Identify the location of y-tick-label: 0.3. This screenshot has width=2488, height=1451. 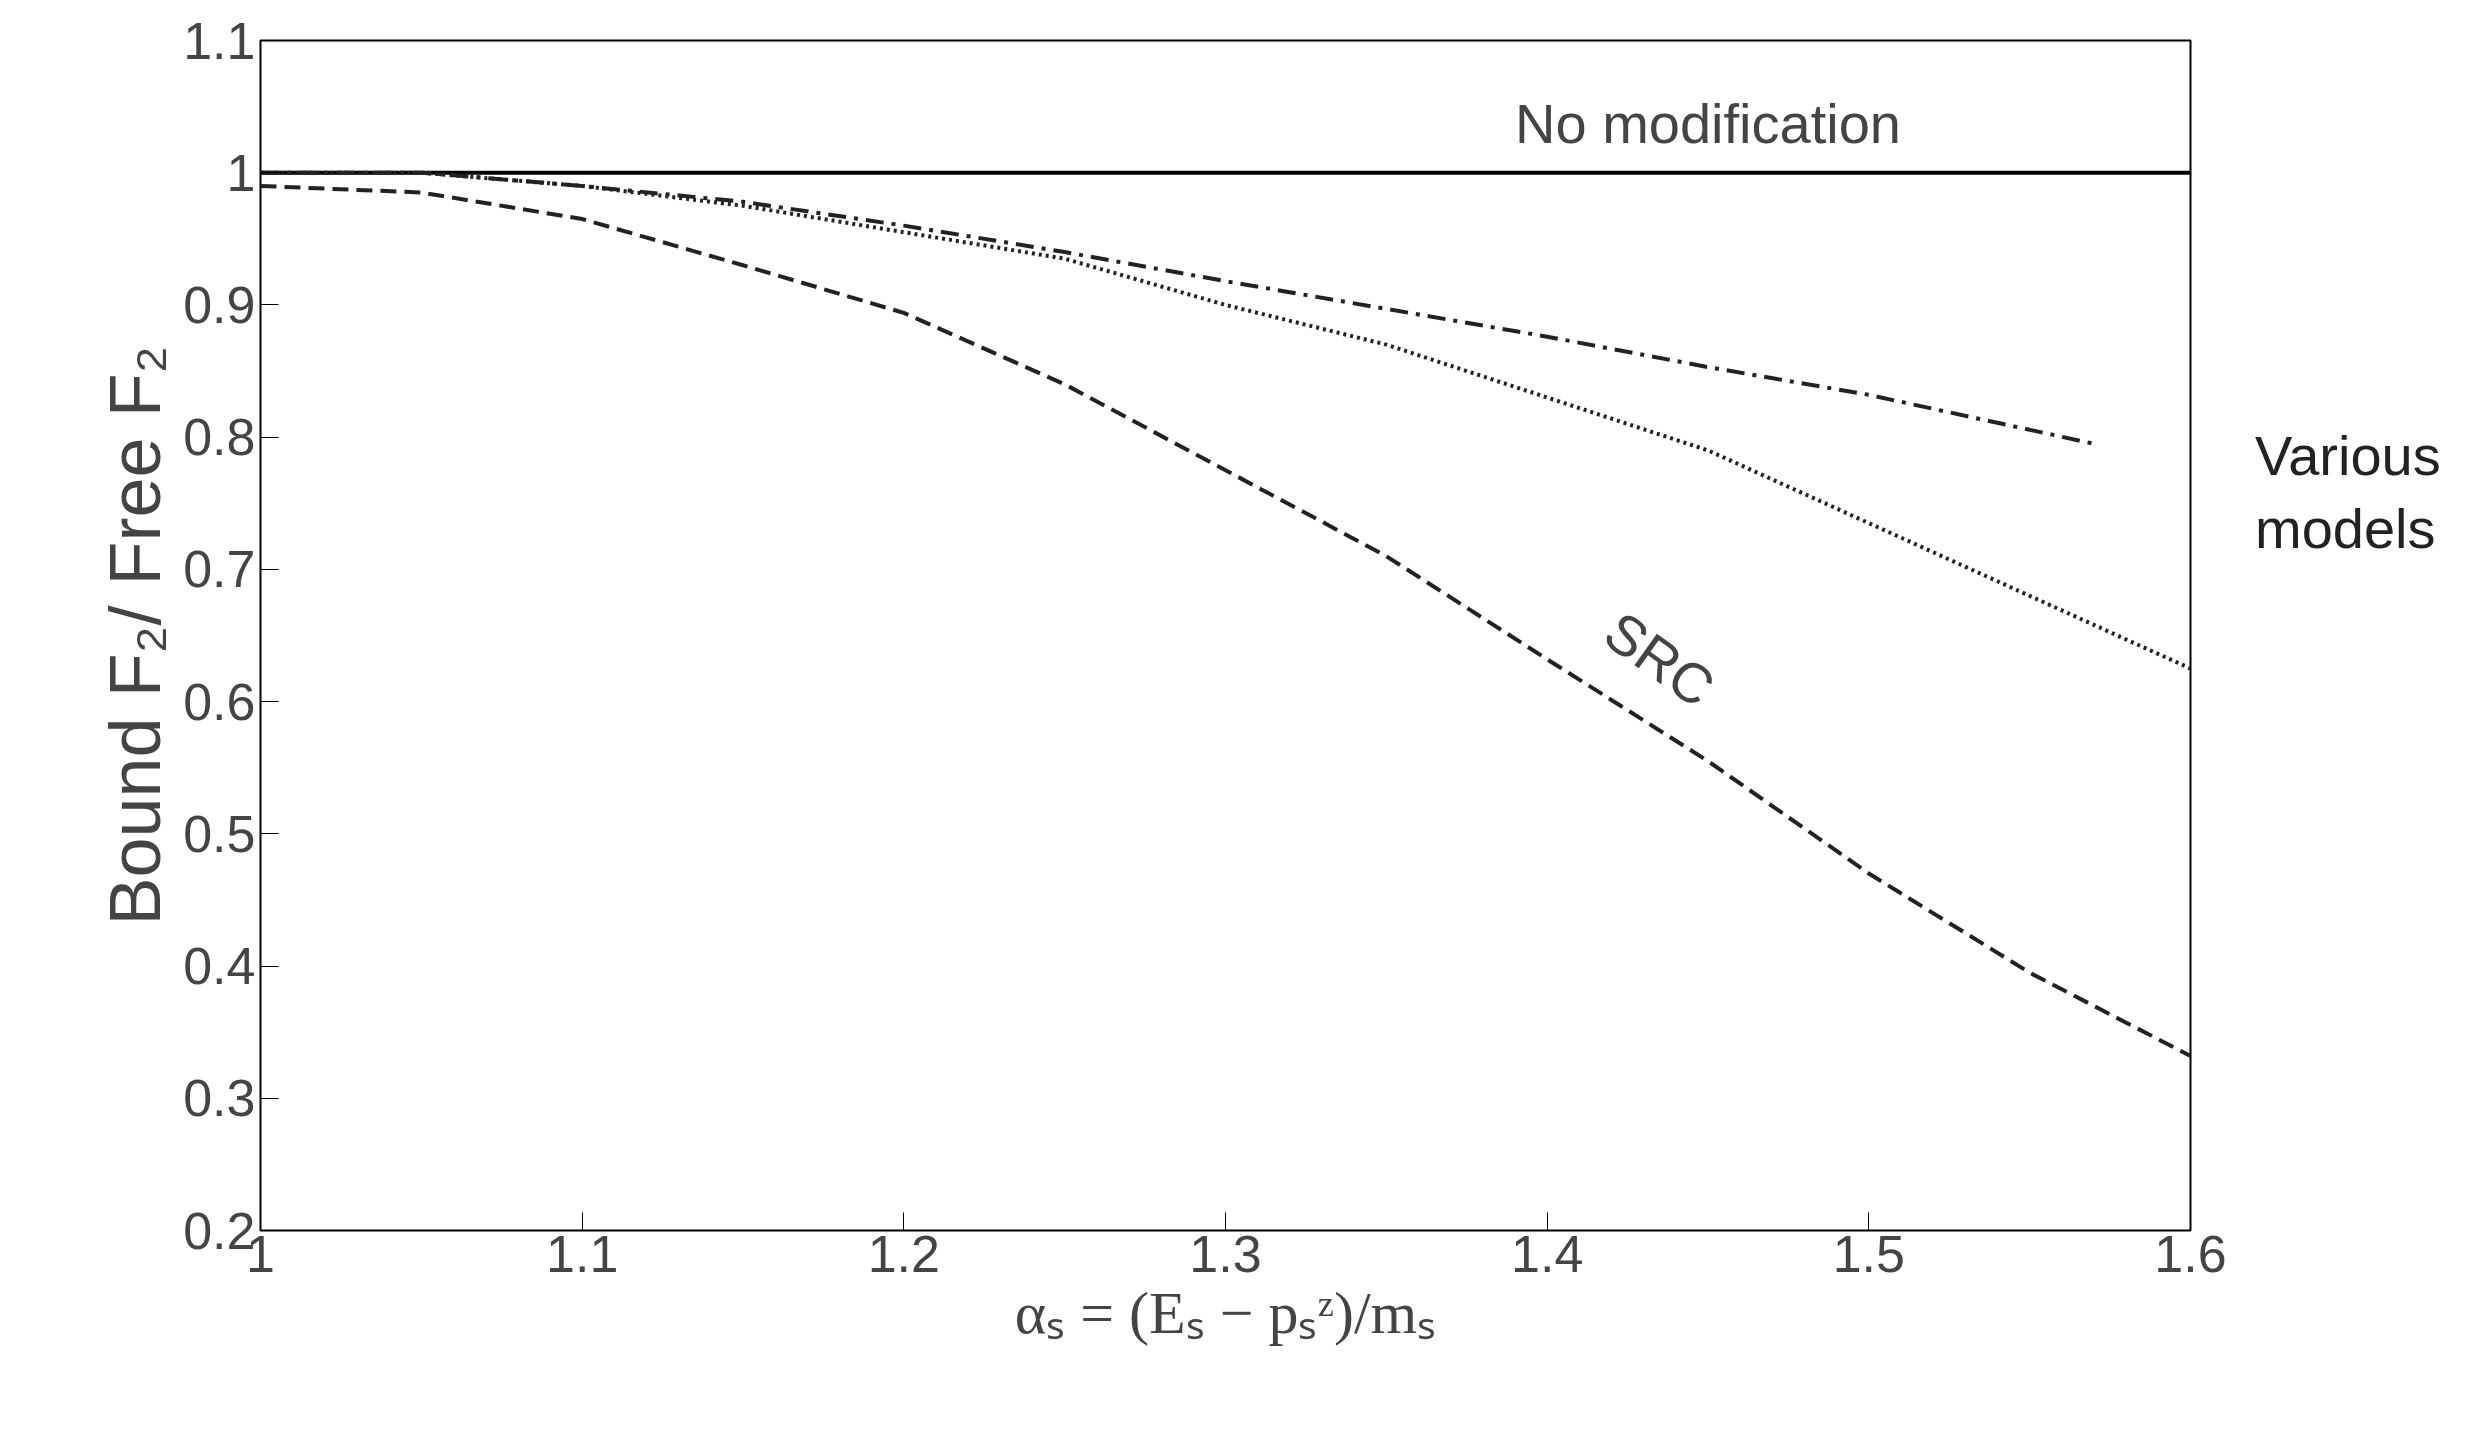
(219, 1098).